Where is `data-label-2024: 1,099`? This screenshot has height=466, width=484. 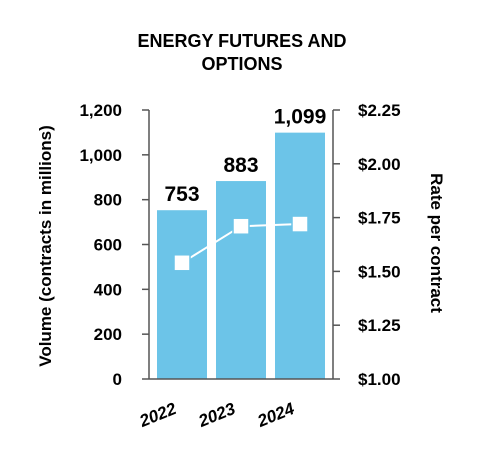
data-label-2024: 1,099 is located at coordinates (300, 117).